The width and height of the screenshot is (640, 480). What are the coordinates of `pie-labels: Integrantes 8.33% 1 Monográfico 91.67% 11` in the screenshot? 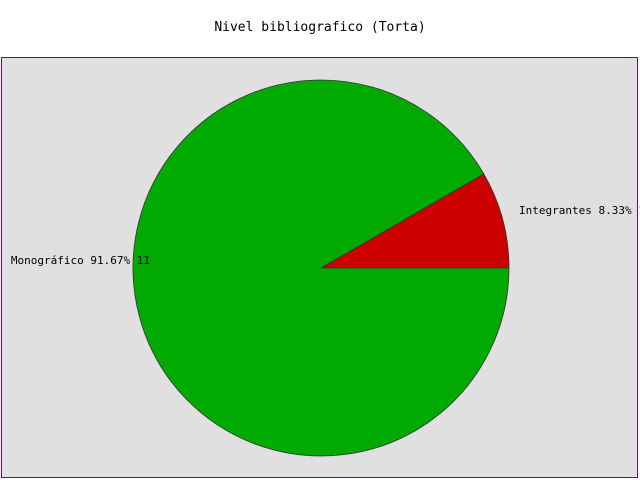 It's located at (325, 235).